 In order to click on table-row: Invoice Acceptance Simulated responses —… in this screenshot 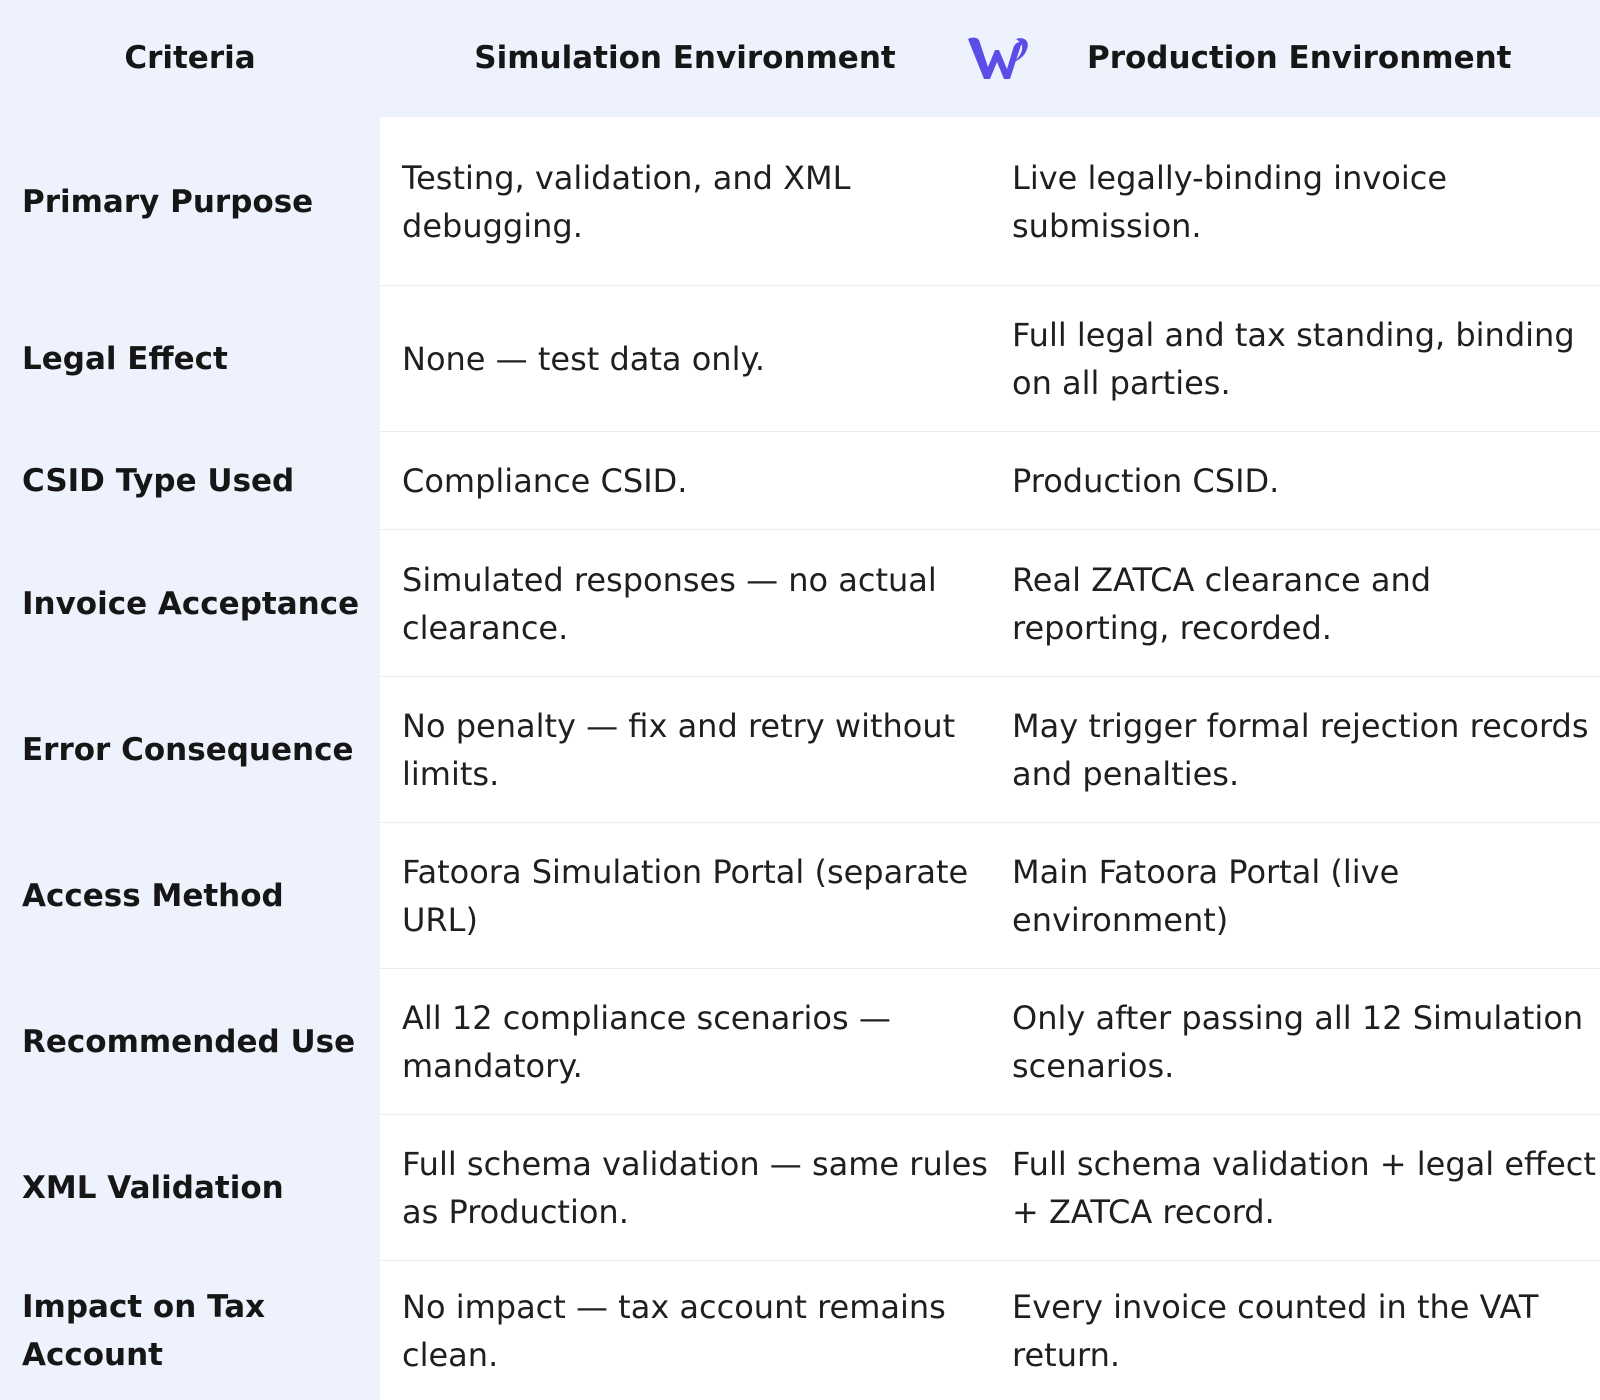, I will do `click(800, 603)`.